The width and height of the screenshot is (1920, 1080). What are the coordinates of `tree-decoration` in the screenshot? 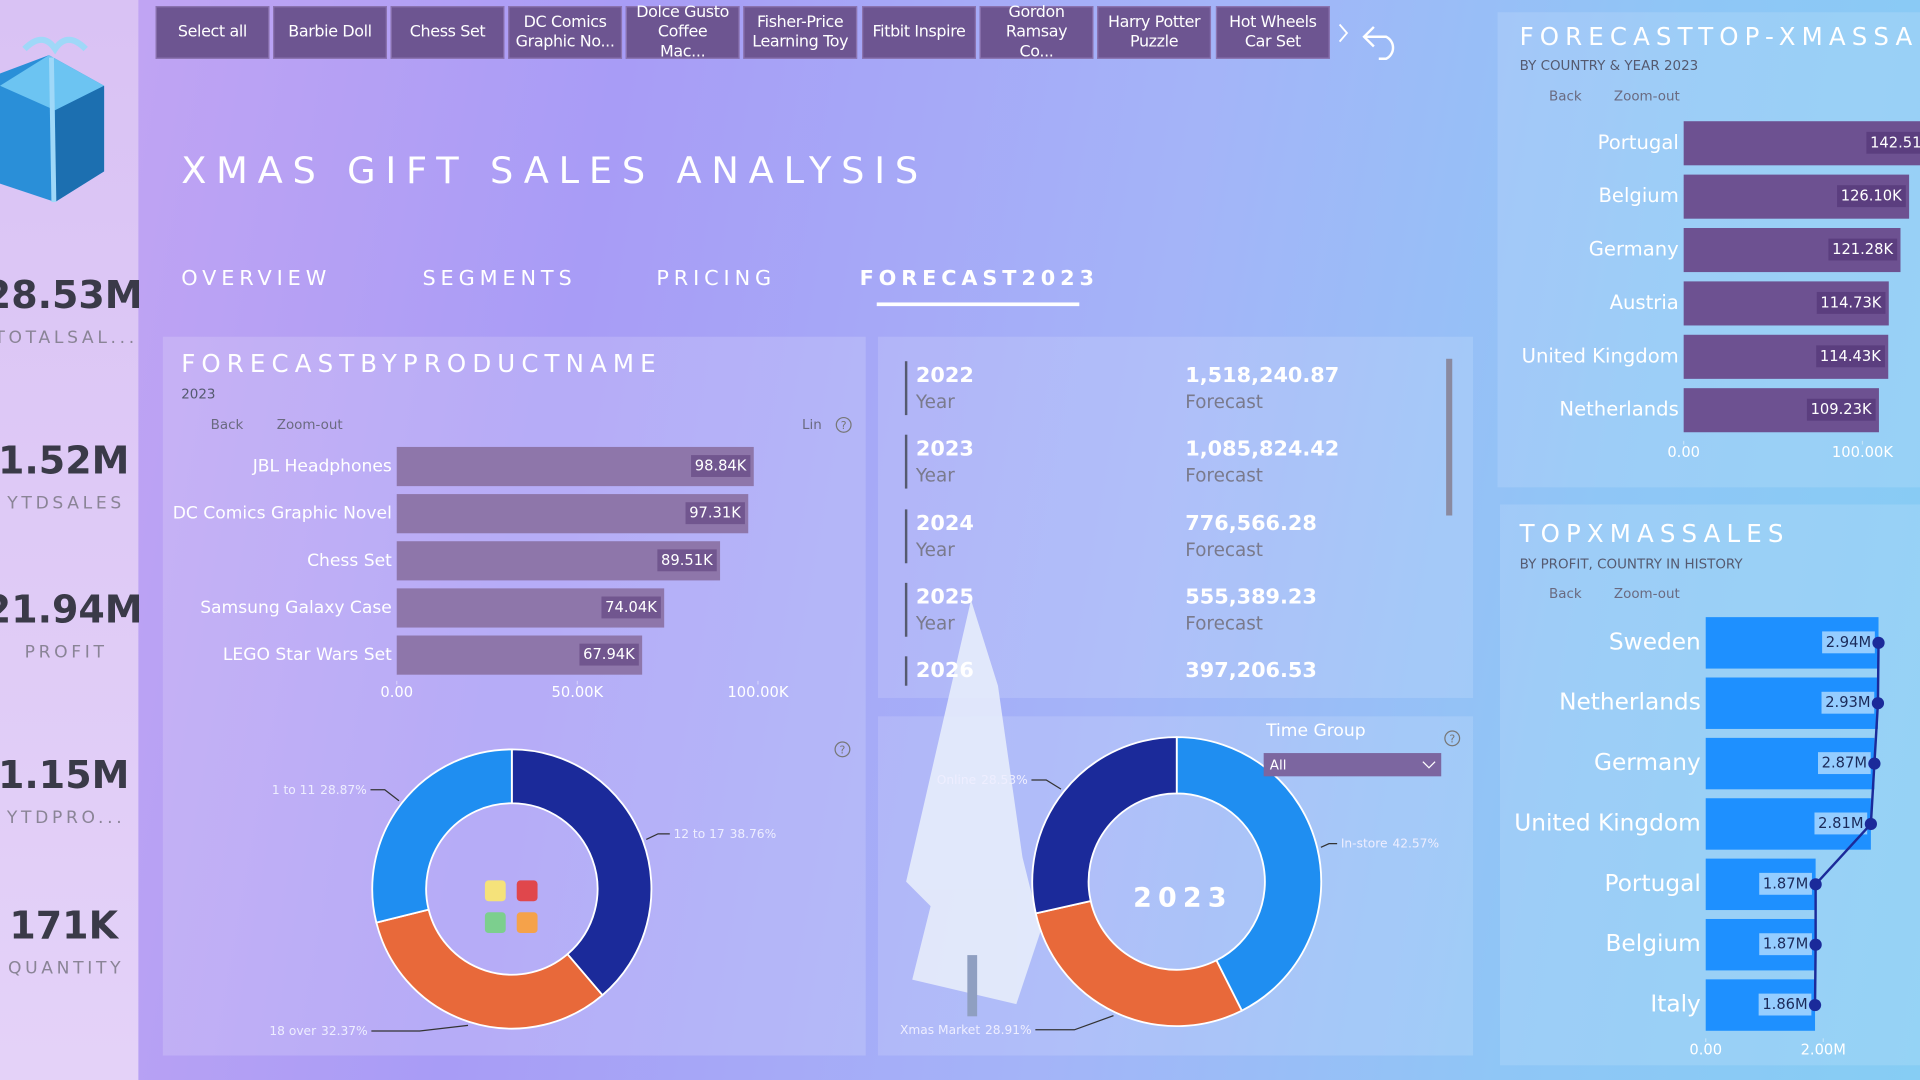 It's located at (973, 808).